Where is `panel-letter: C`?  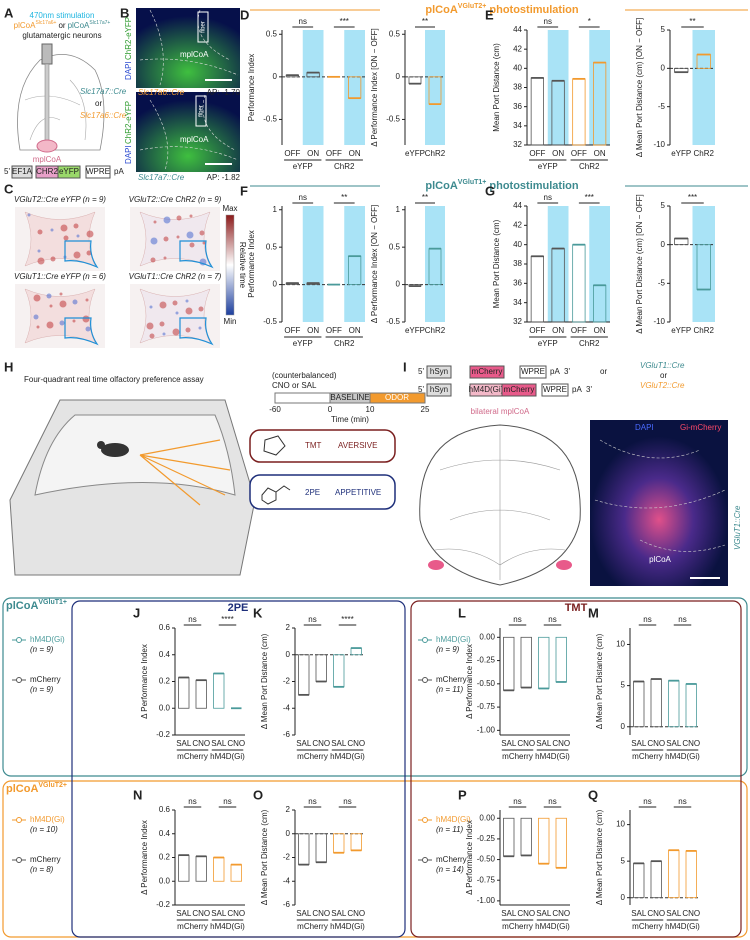 panel-letter: C is located at coordinates (9, 188).